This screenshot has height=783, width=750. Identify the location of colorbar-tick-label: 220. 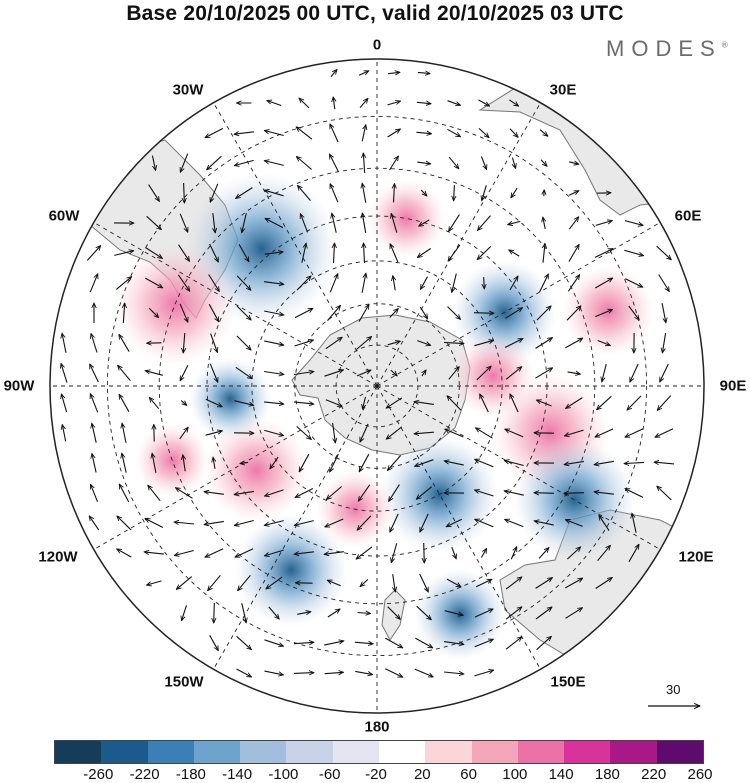
(654, 774).